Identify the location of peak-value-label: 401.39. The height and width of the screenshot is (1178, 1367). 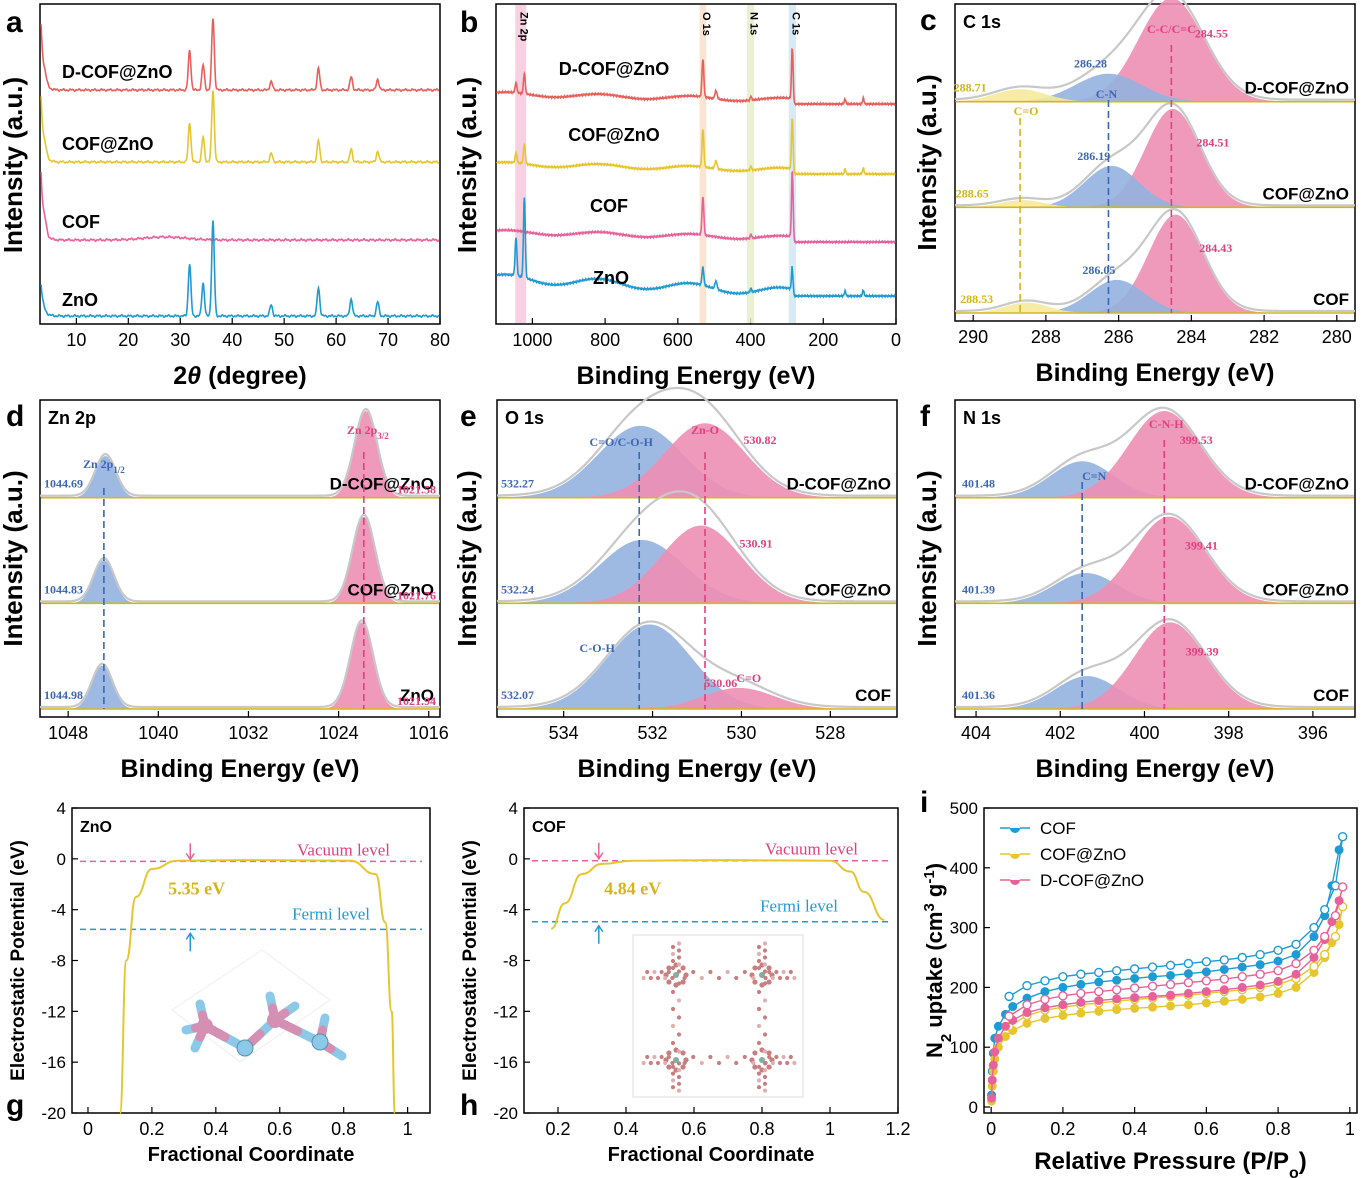
(978, 589).